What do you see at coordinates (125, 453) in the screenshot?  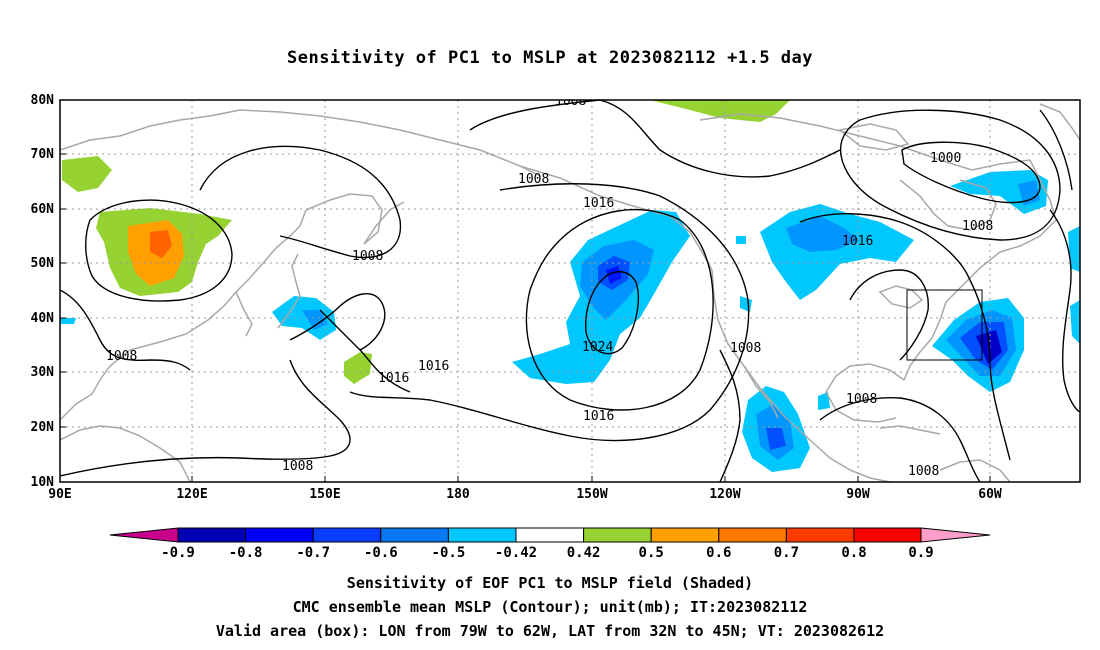 I see `coastline-southeast-asia` at bounding box center [125, 453].